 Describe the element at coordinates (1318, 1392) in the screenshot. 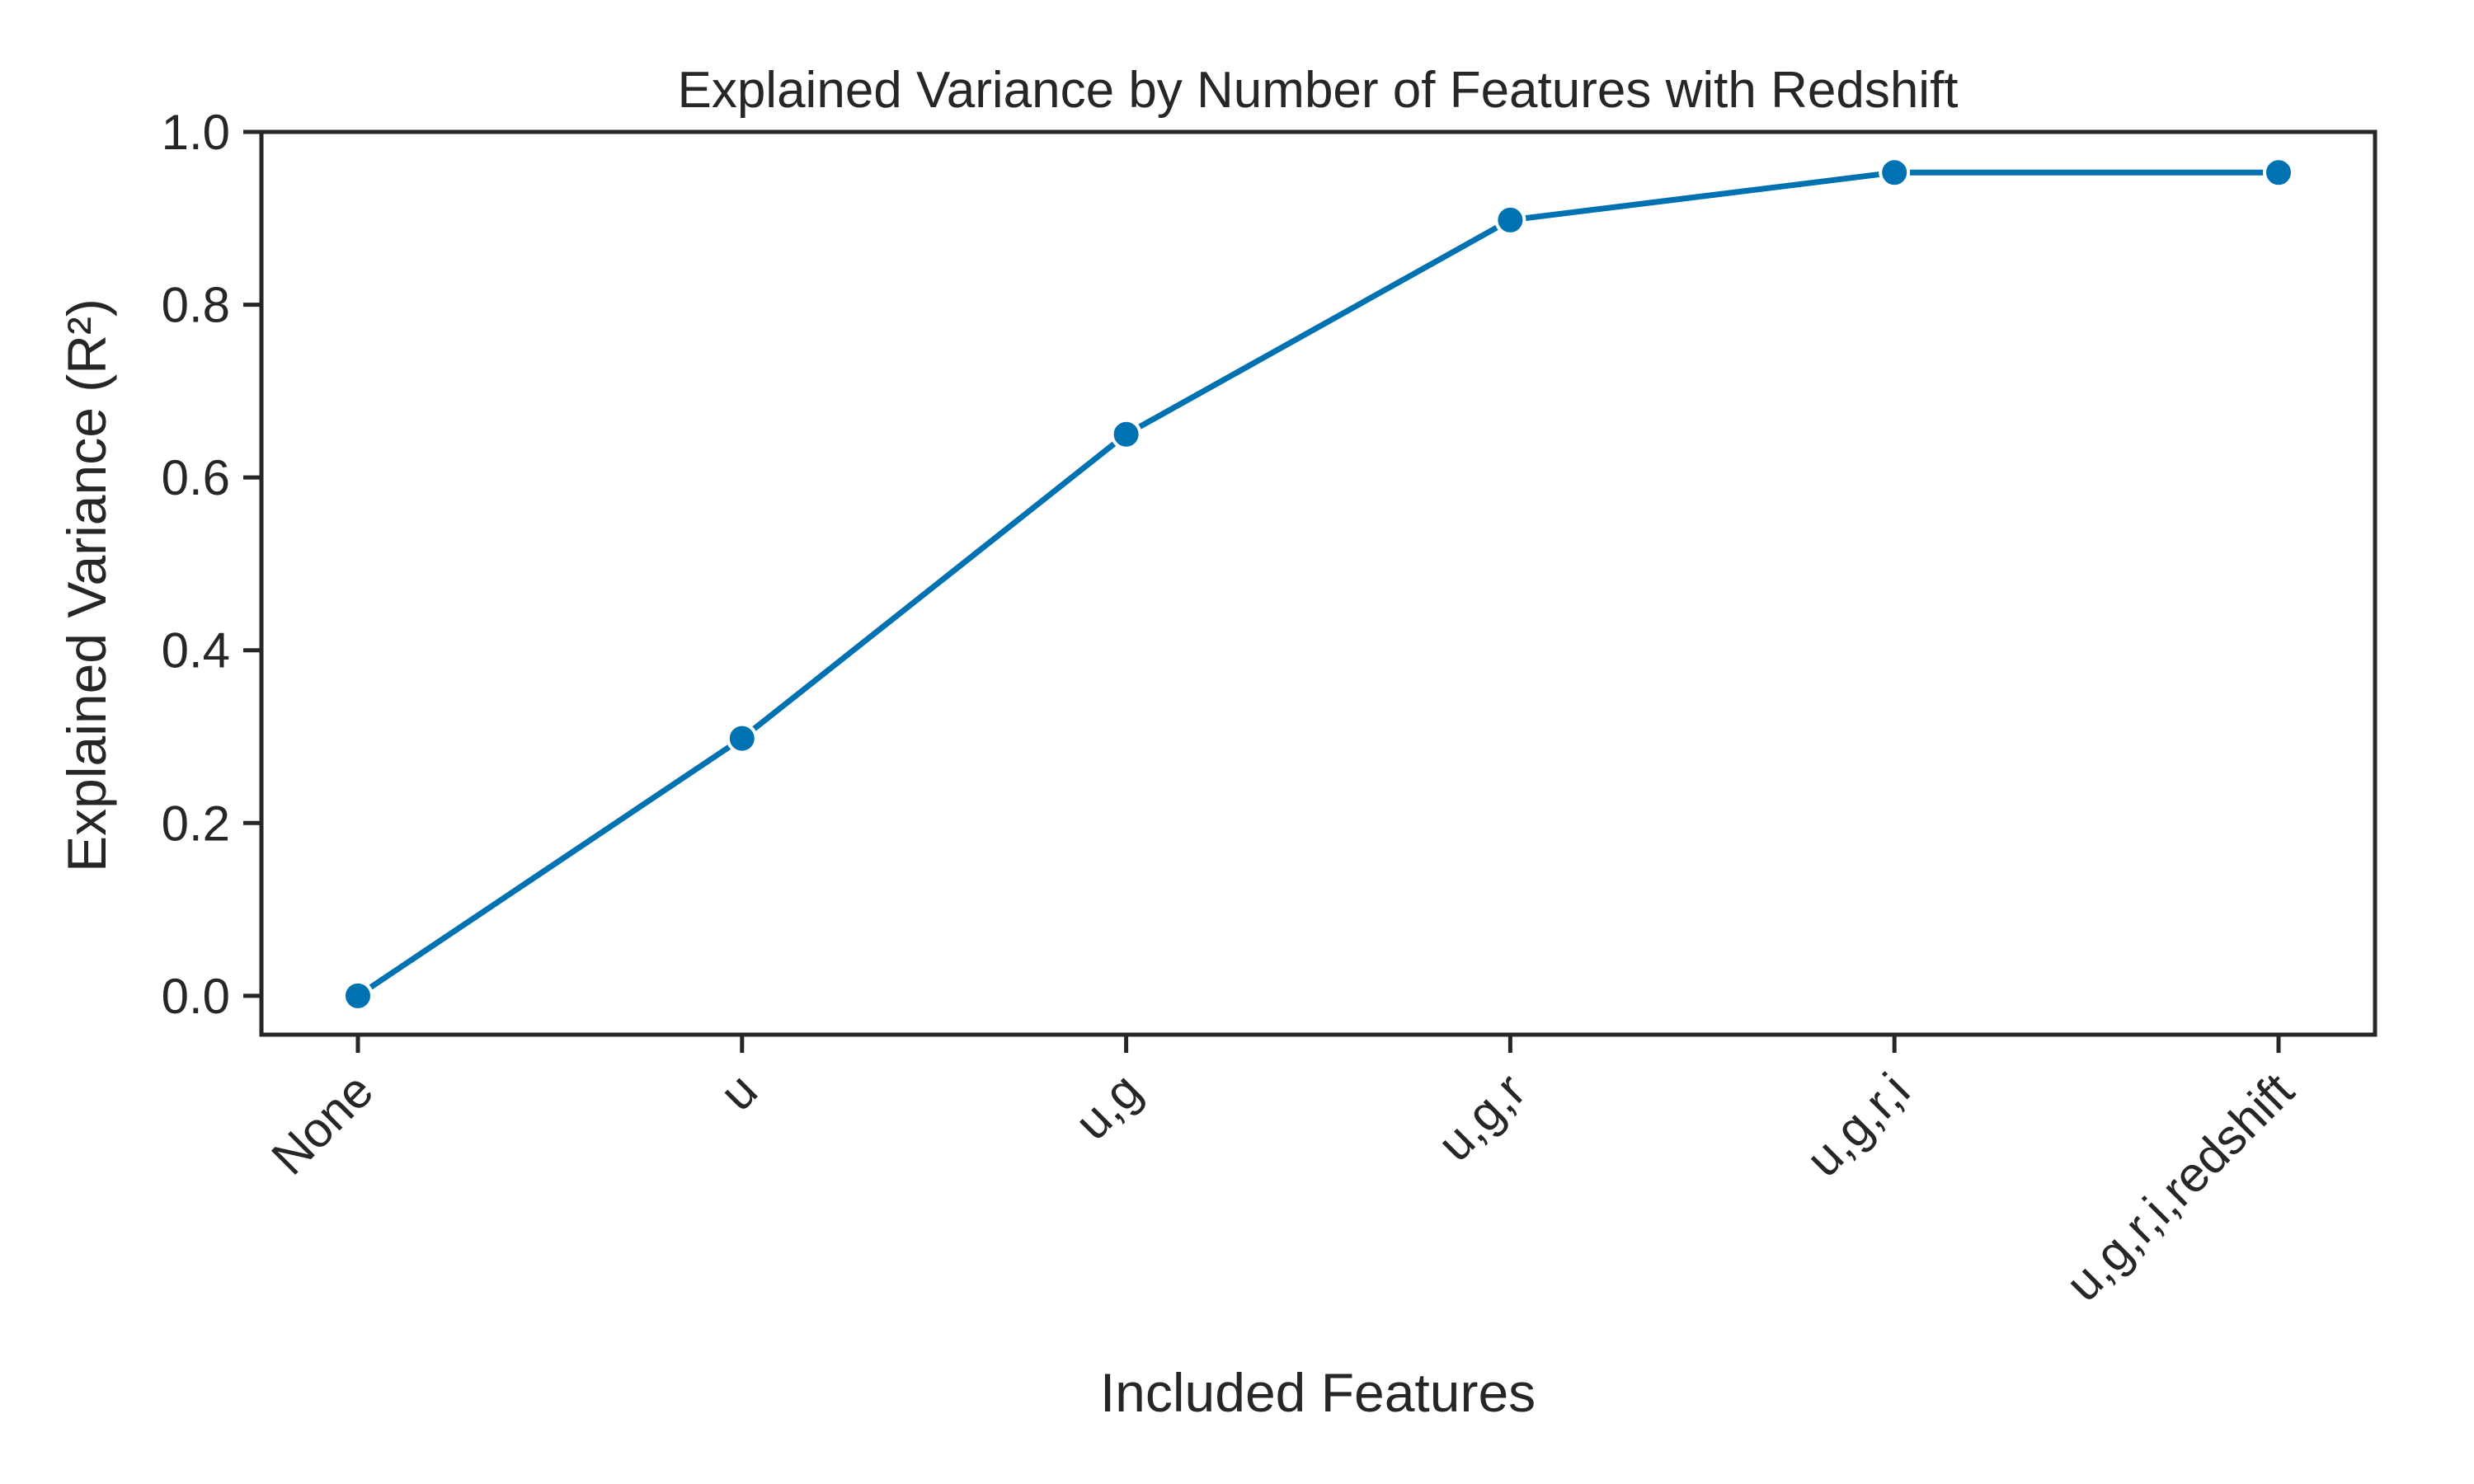

I see `x-axis-title: Included Features` at that location.